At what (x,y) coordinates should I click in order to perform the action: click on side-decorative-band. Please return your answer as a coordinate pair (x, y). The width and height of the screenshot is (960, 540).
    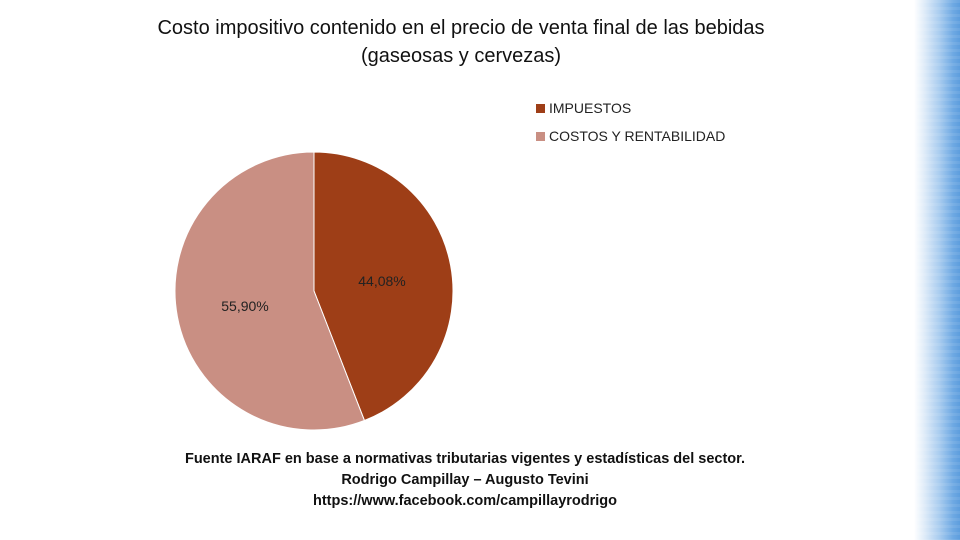
    Looking at the image, I should click on (937, 270).